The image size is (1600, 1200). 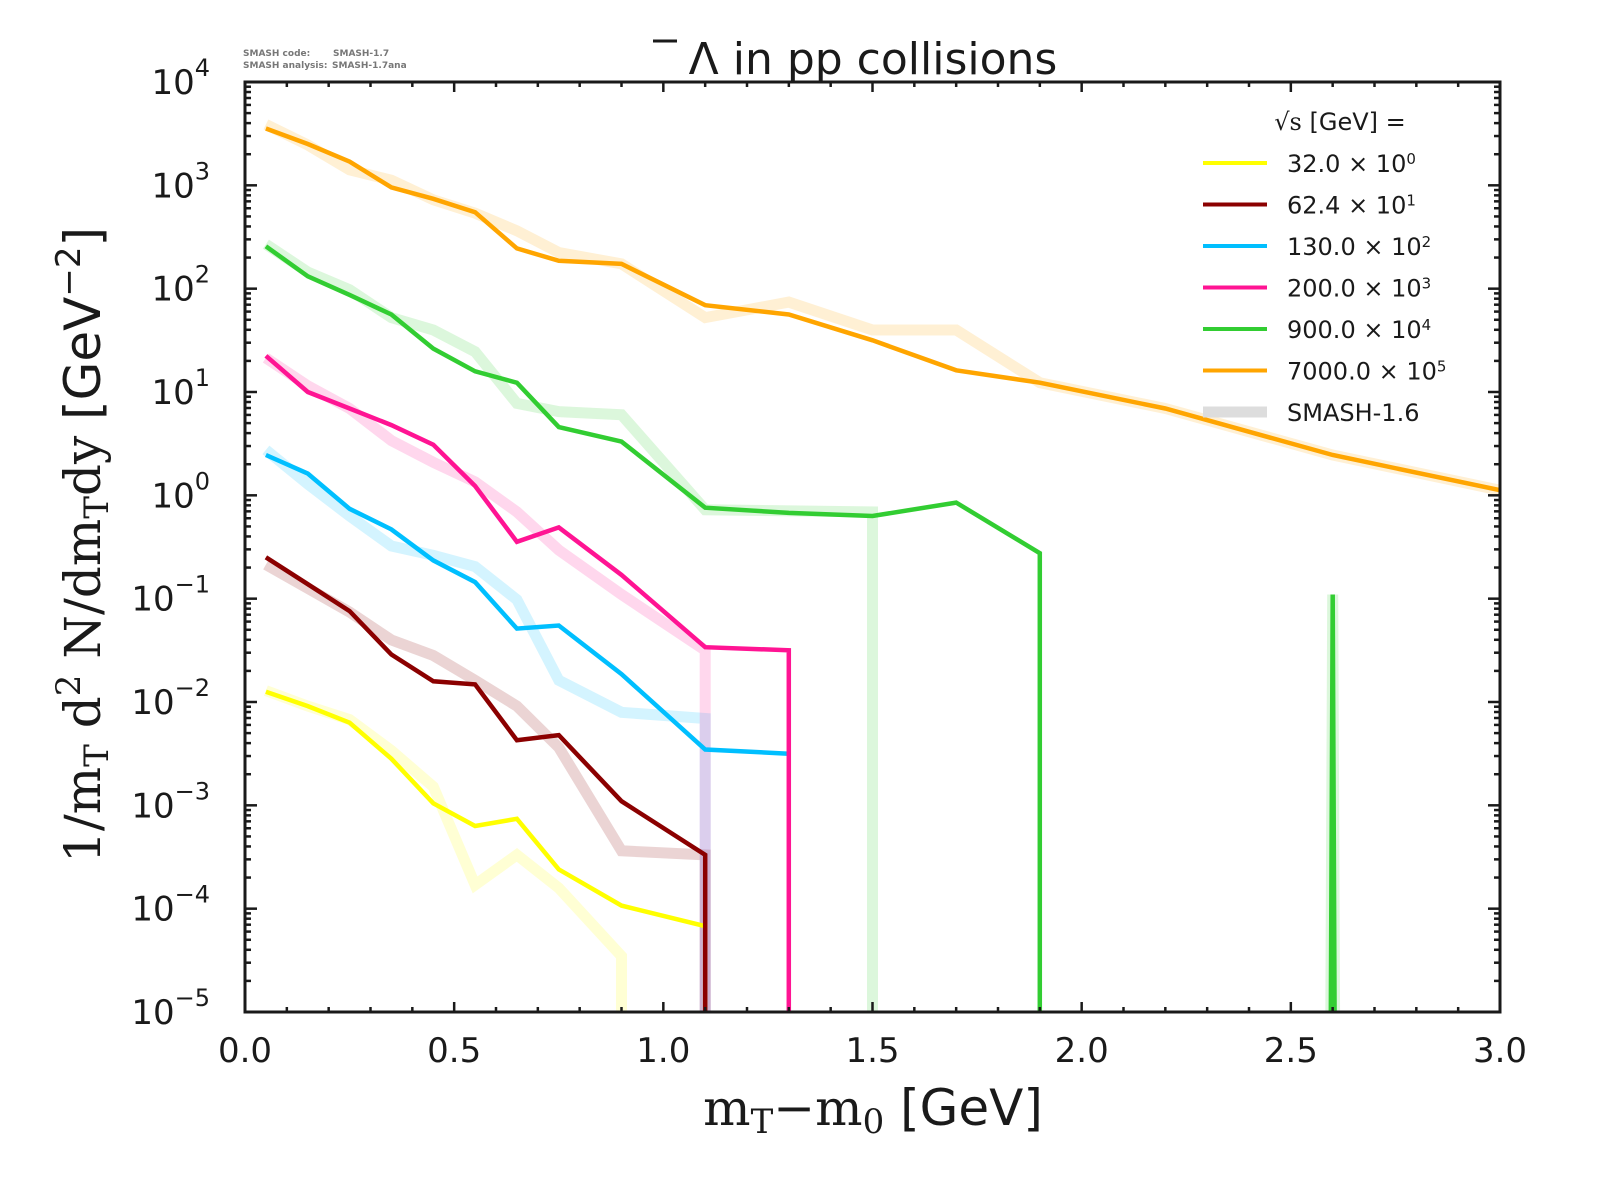 What do you see at coordinates (69, 686) in the screenshot?
I see `ylabel-sup-2: 2` at bounding box center [69, 686].